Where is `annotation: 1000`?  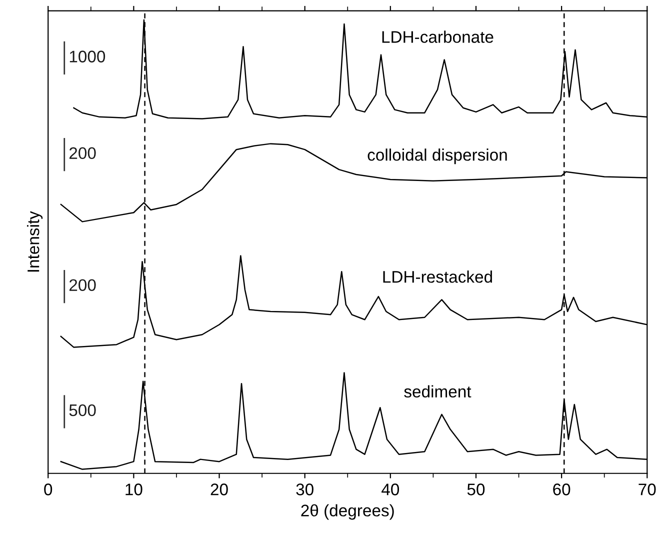 annotation: 1000 is located at coordinates (88, 56).